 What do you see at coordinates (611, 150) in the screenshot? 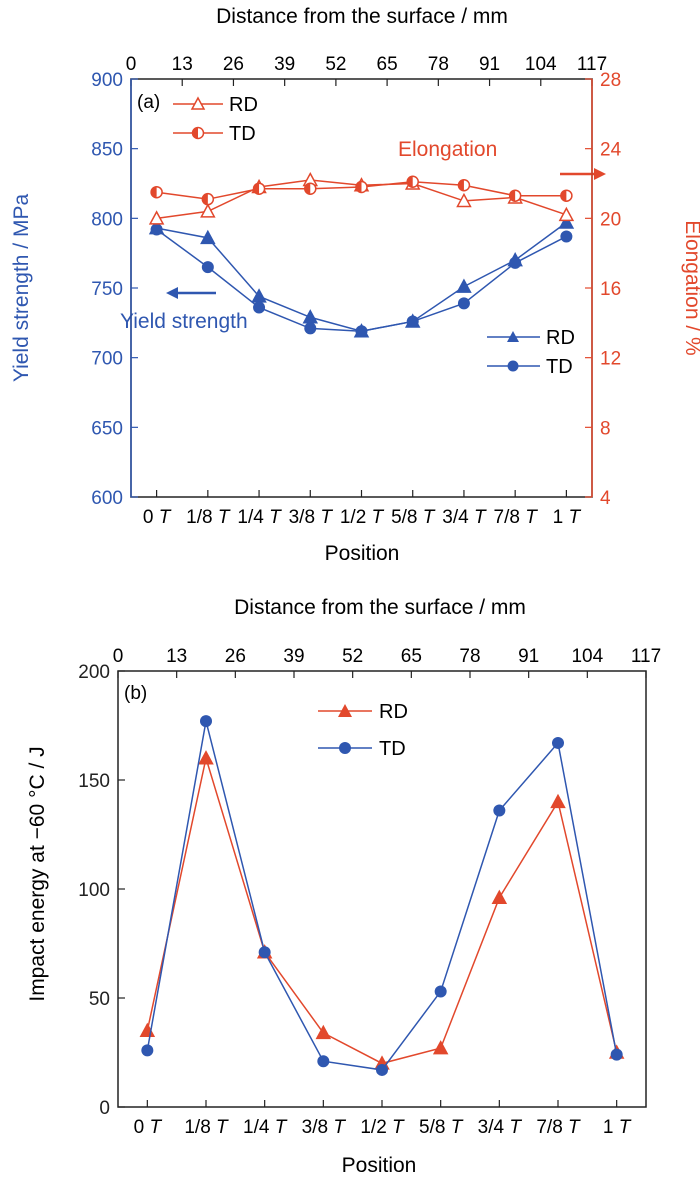
I see `right-tick-label-a-5: 24` at bounding box center [611, 150].